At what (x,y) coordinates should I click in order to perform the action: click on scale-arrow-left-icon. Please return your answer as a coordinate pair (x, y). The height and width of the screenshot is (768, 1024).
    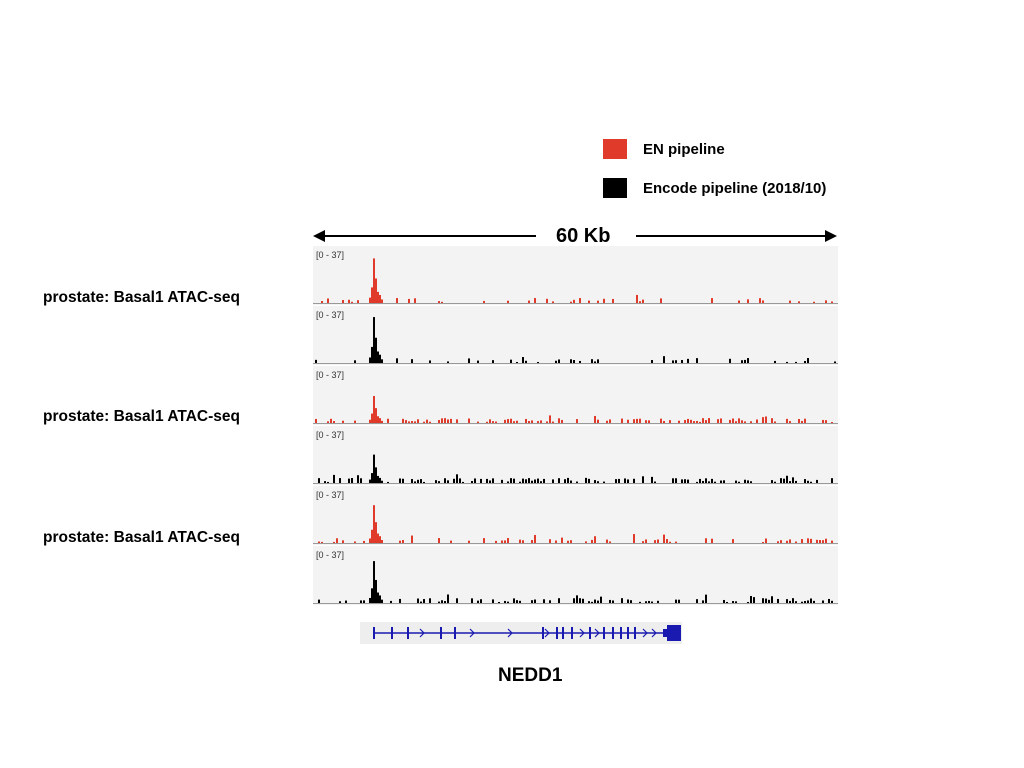
    Looking at the image, I should click on (319, 236).